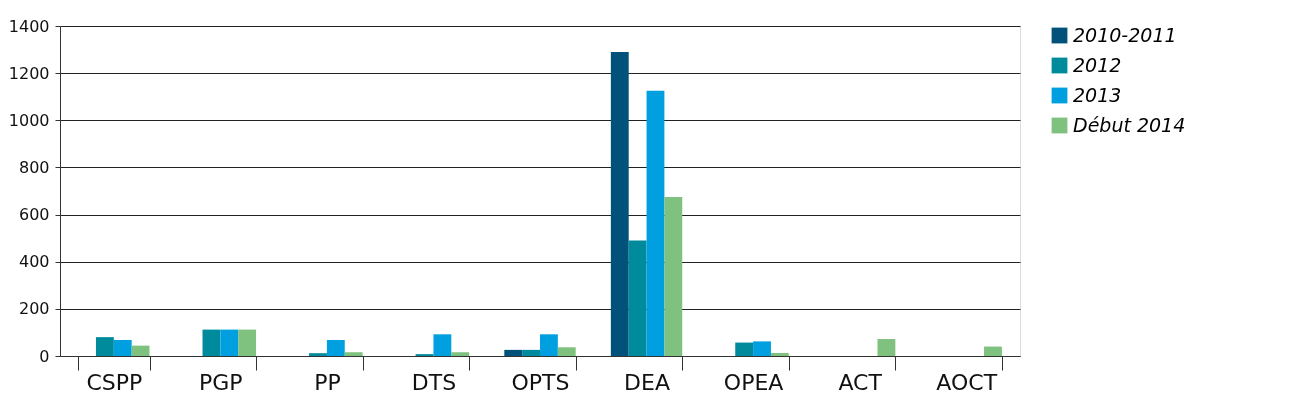 The height and width of the screenshot is (419, 1299). Describe the element at coordinates (1125, 34) in the screenshot. I see `legend-label: 2010-2011` at that location.